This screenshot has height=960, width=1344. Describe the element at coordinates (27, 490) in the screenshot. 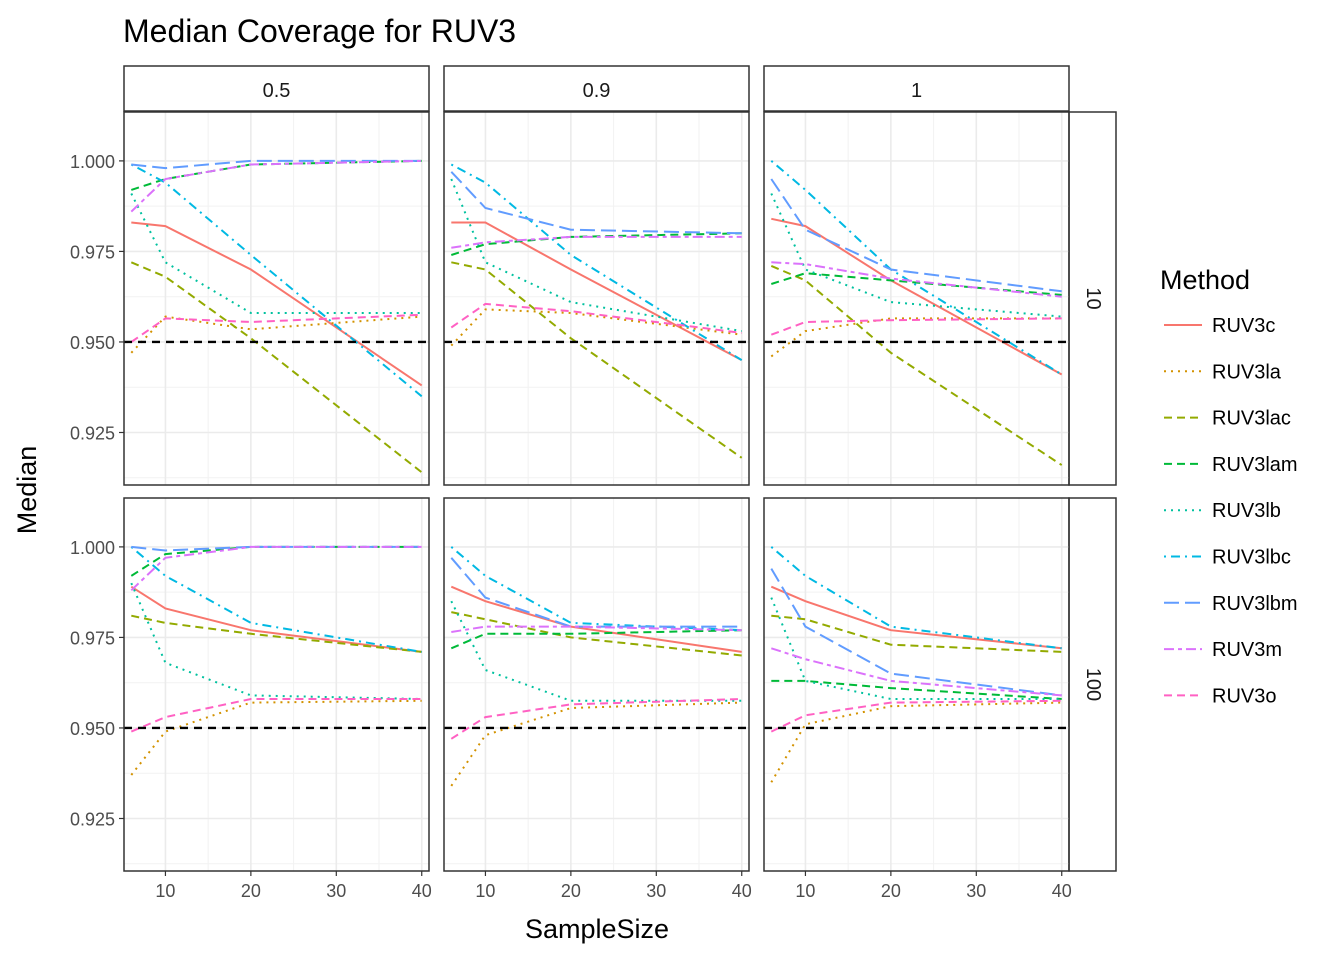

I see `y-axis-label: Median` at that location.